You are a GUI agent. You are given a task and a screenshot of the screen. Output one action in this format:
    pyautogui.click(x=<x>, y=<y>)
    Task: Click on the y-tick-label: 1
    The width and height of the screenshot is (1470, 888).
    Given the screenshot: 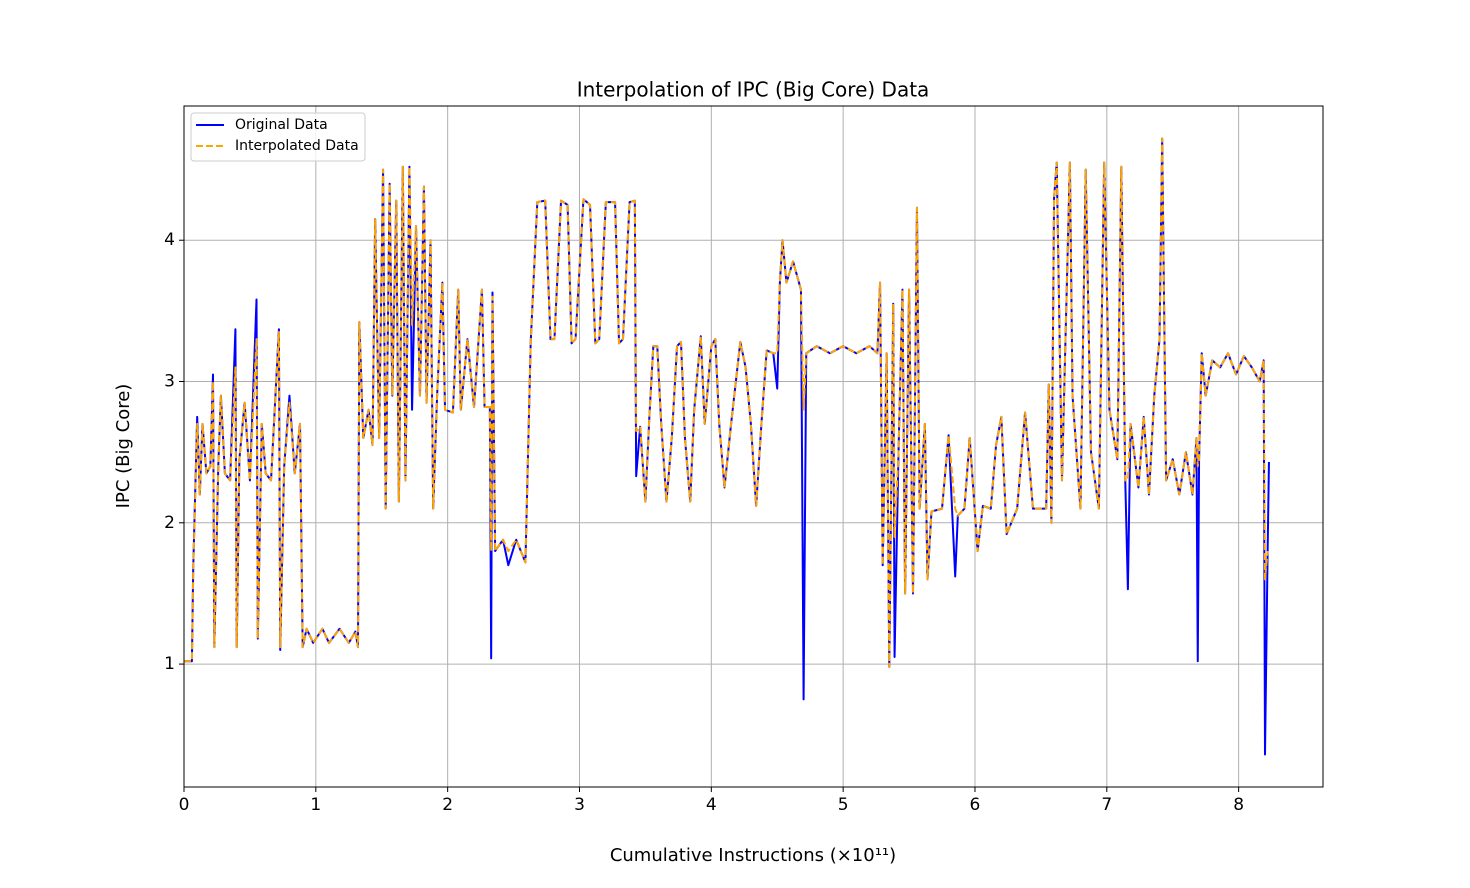 What is the action you would take?
    pyautogui.click(x=169, y=664)
    